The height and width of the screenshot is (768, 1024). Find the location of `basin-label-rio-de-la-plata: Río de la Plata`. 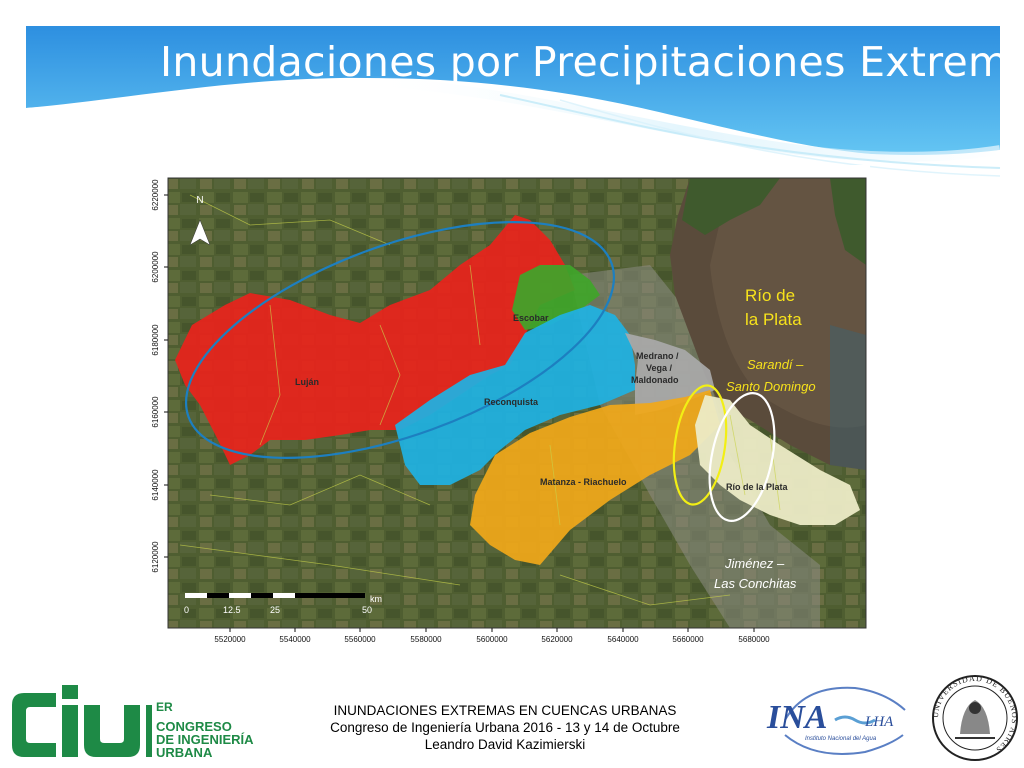

basin-label-rio-de-la-plata: Río de la Plata is located at coordinates (757, 487).